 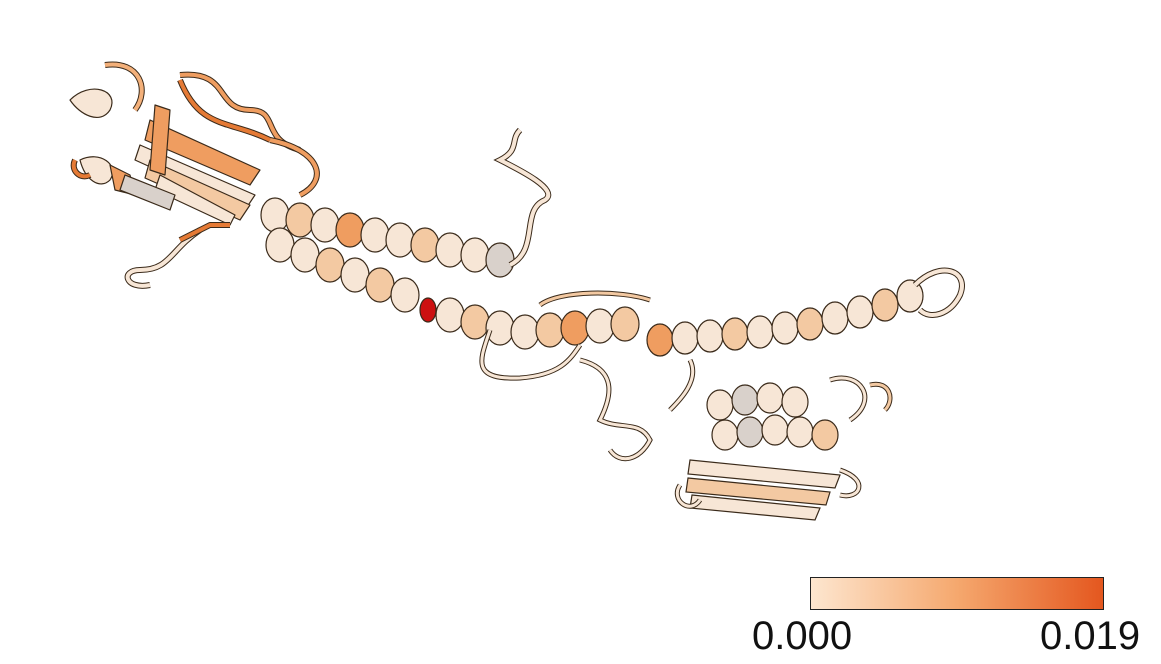 I want to click on color-scale-max-label: 0.019, so click(x=1090, y=636).